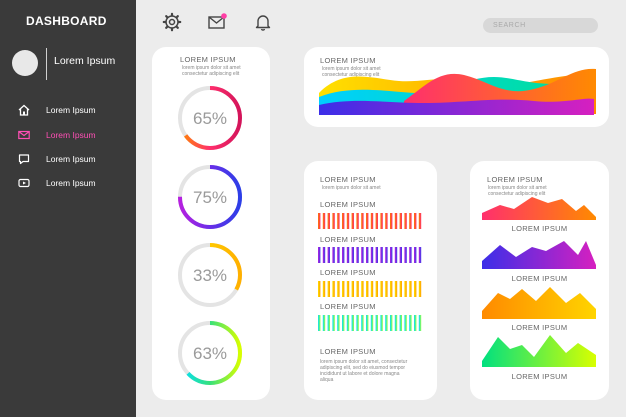  I want to click on chat-icon, so click(24, 159).